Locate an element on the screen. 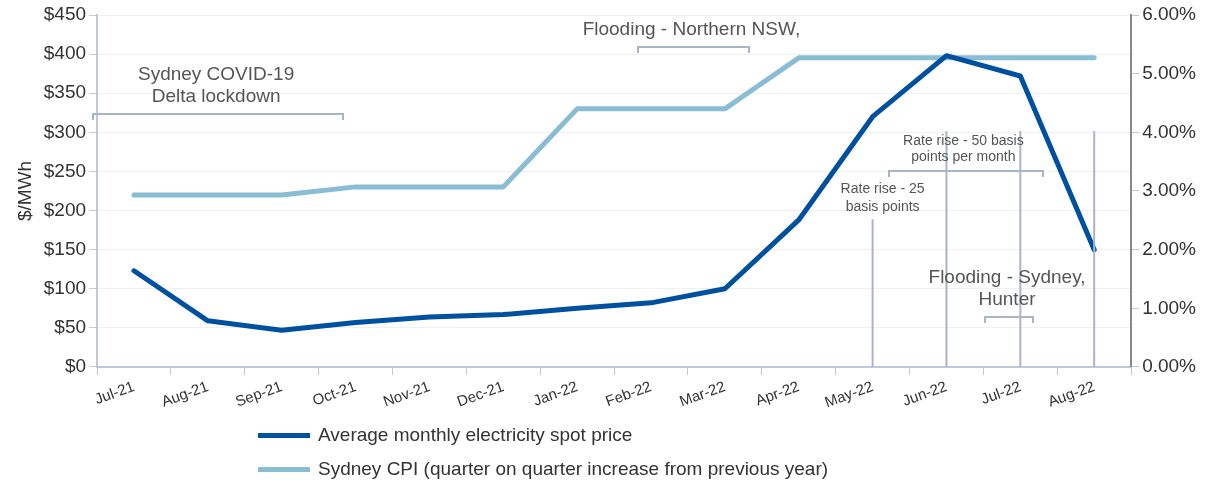  x-tick-label: Jul-22 is located at coordinates (1000, 392).